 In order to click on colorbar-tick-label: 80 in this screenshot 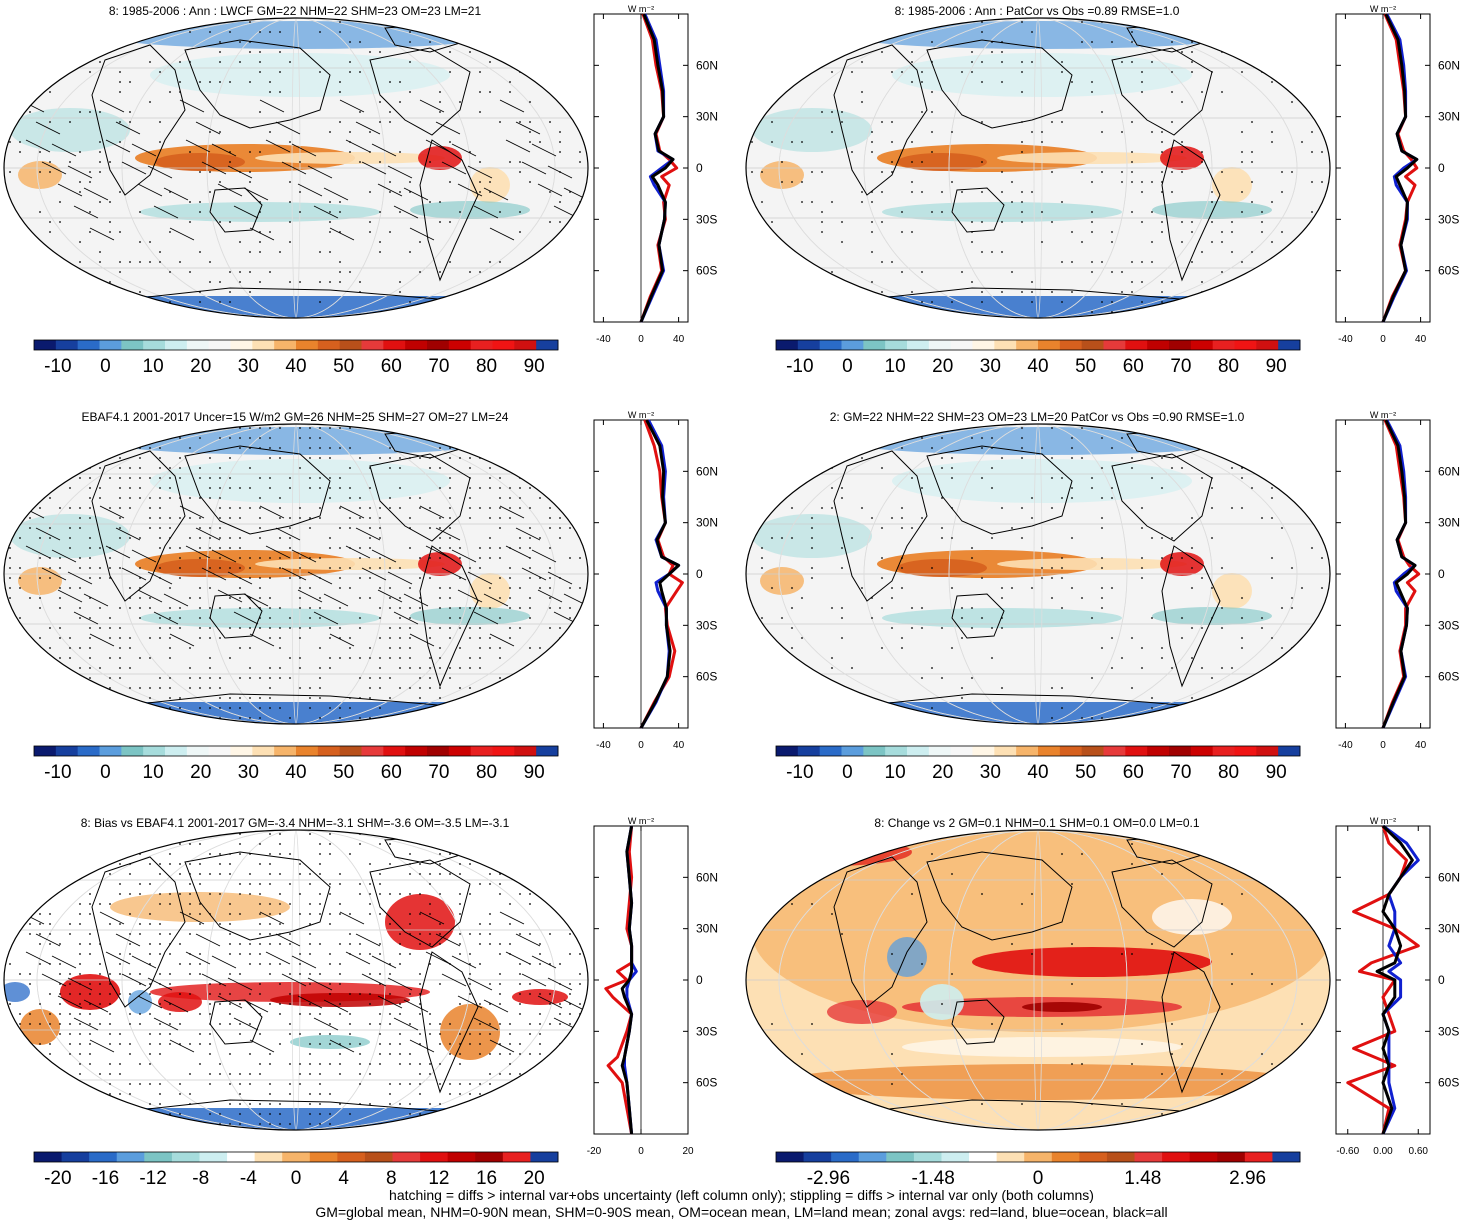, I will do `click(1228, 366)`.